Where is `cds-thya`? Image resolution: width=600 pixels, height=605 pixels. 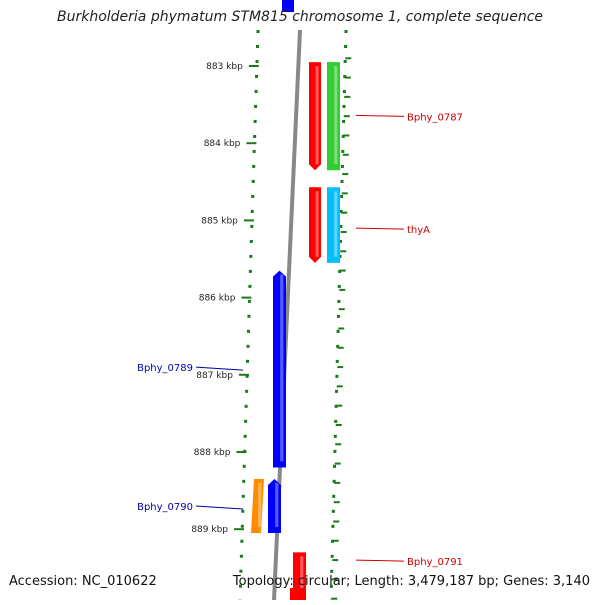
cds-thya is located at coordinates (333, 225).